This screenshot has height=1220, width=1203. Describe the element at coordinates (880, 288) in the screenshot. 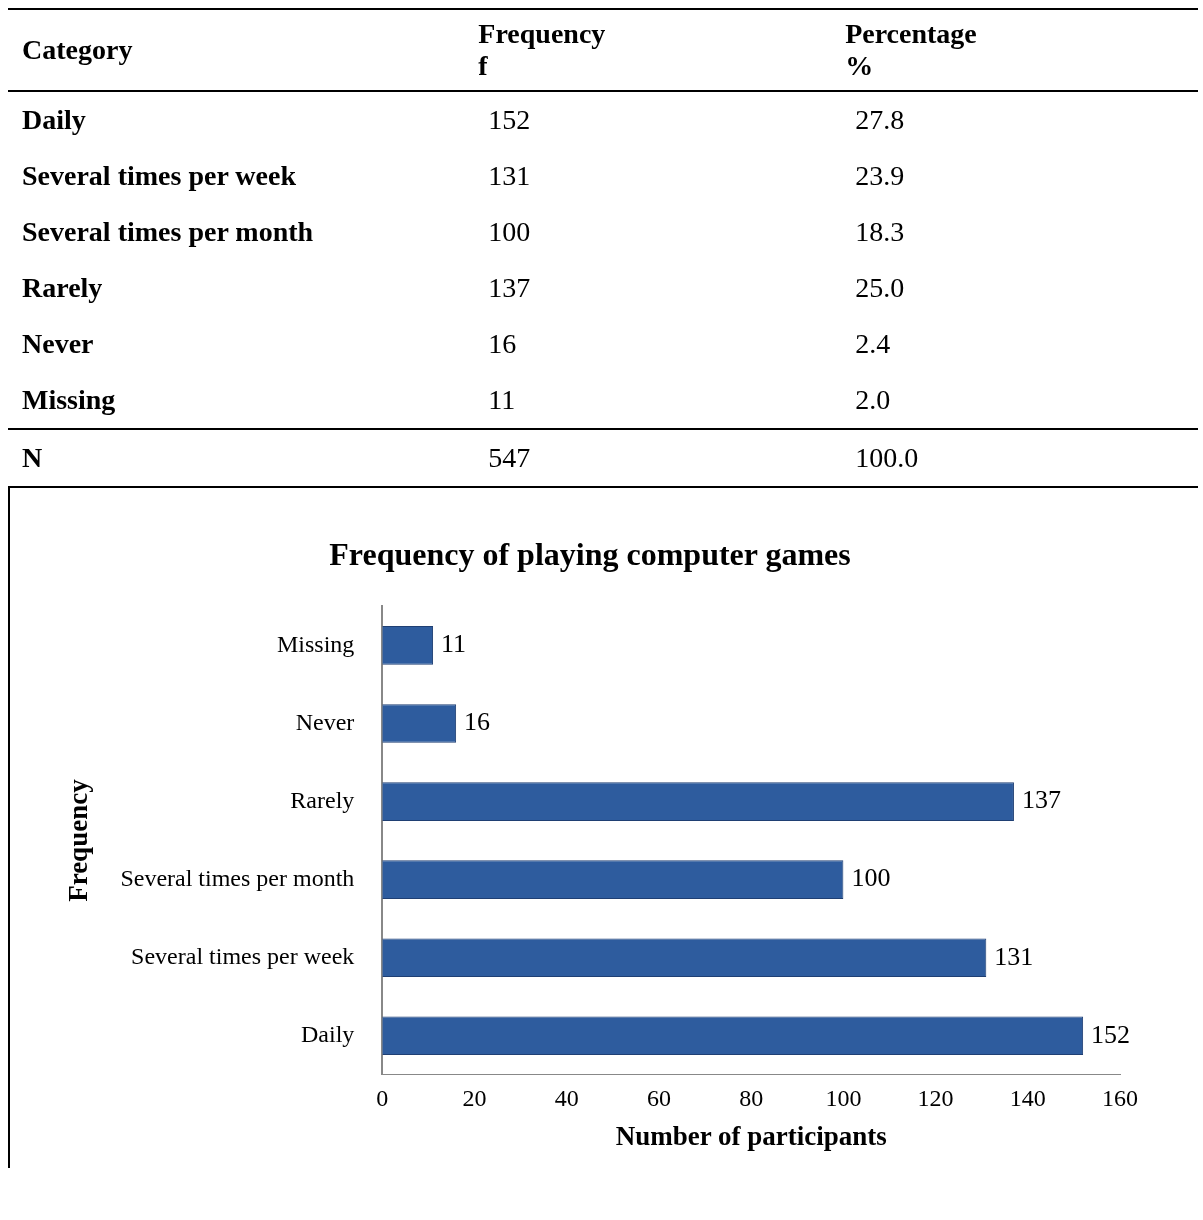

I see `data-label: 25.0` at that location.